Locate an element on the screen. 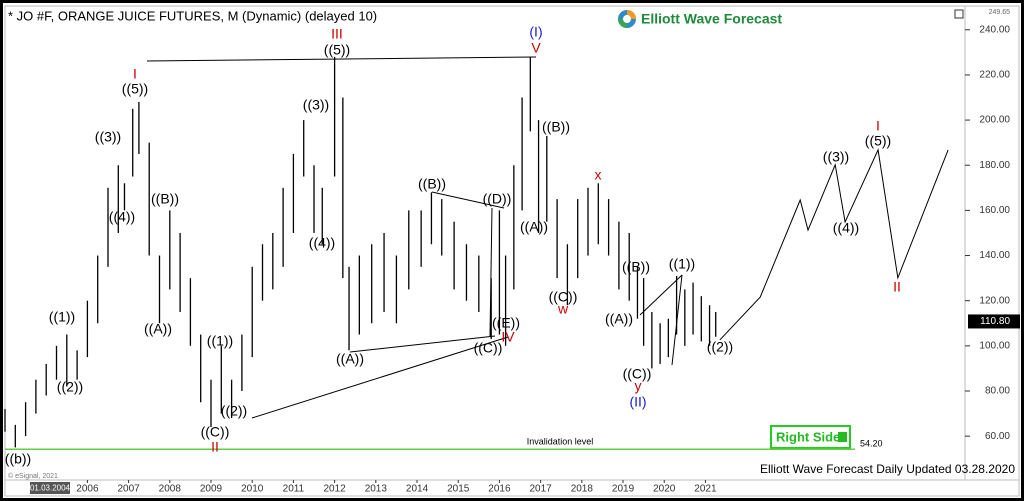 The image size is (1024, 501). wave-label: V is located at coordinates (536, 48).